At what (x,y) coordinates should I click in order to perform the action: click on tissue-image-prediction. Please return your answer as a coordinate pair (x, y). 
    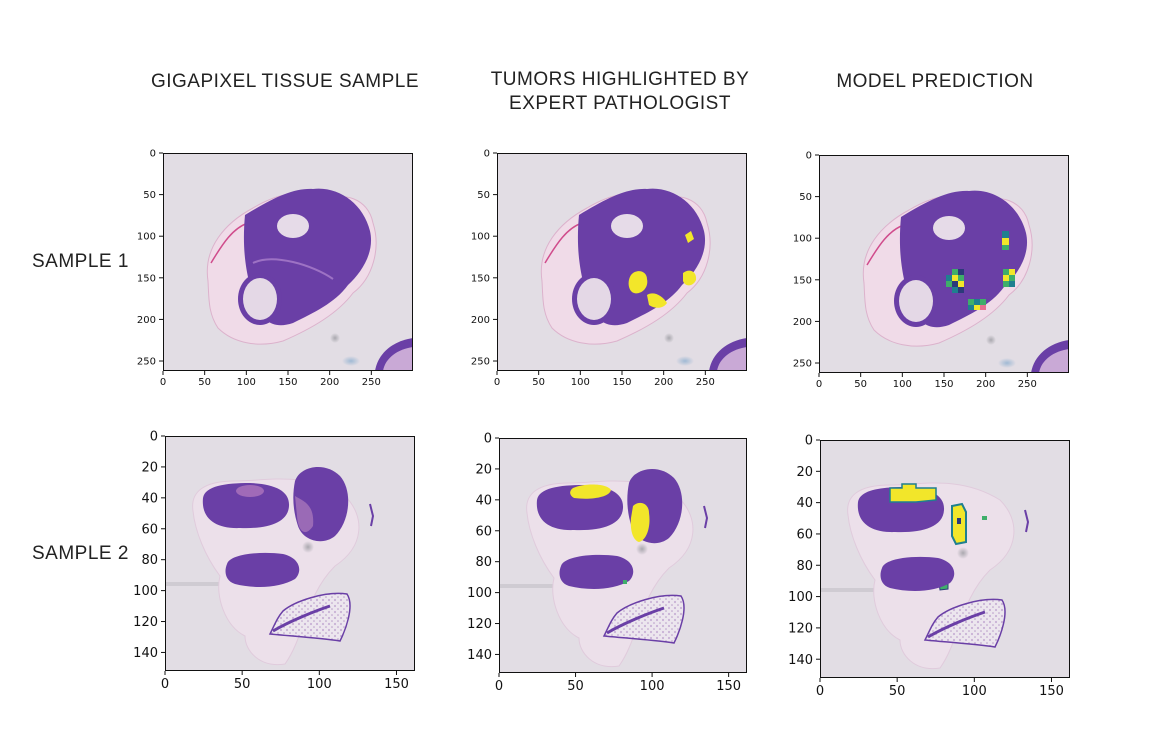
    Looking at the image, I should click on (944, 264).